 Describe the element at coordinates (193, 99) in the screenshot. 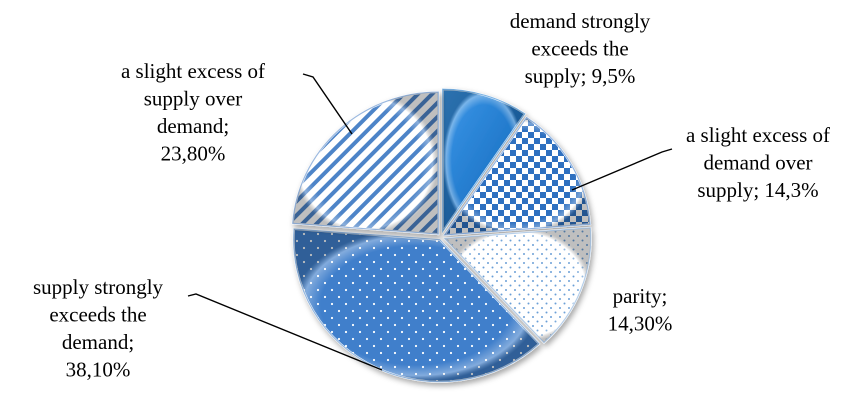

I see `slice-label-line: supply over` at that location.